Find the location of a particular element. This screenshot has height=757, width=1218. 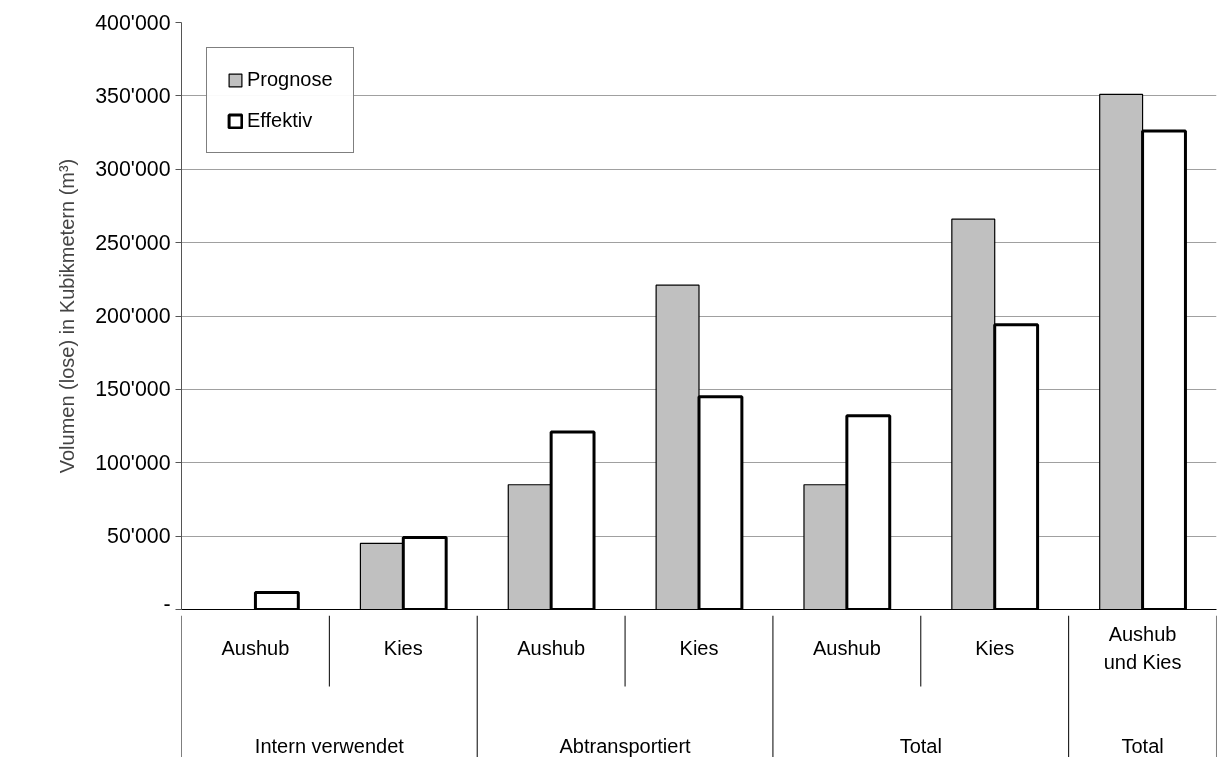

y-tick-label: 250'000 is located at coordinates (133, 242).